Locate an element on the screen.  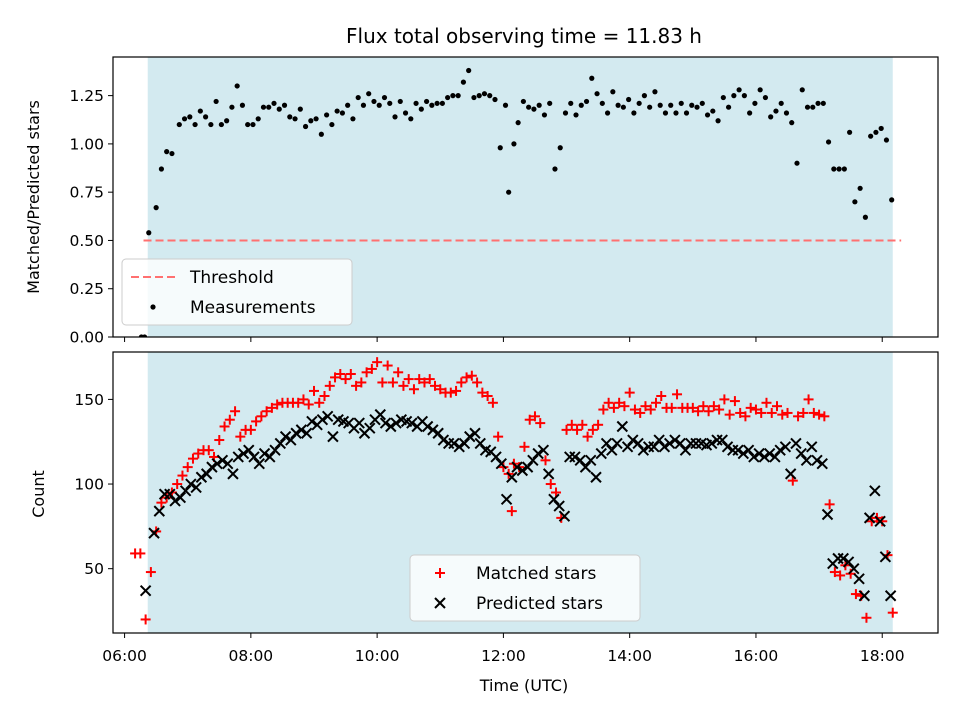
top-y-tick-label: 1.00 is located at coordinates (86, 144).